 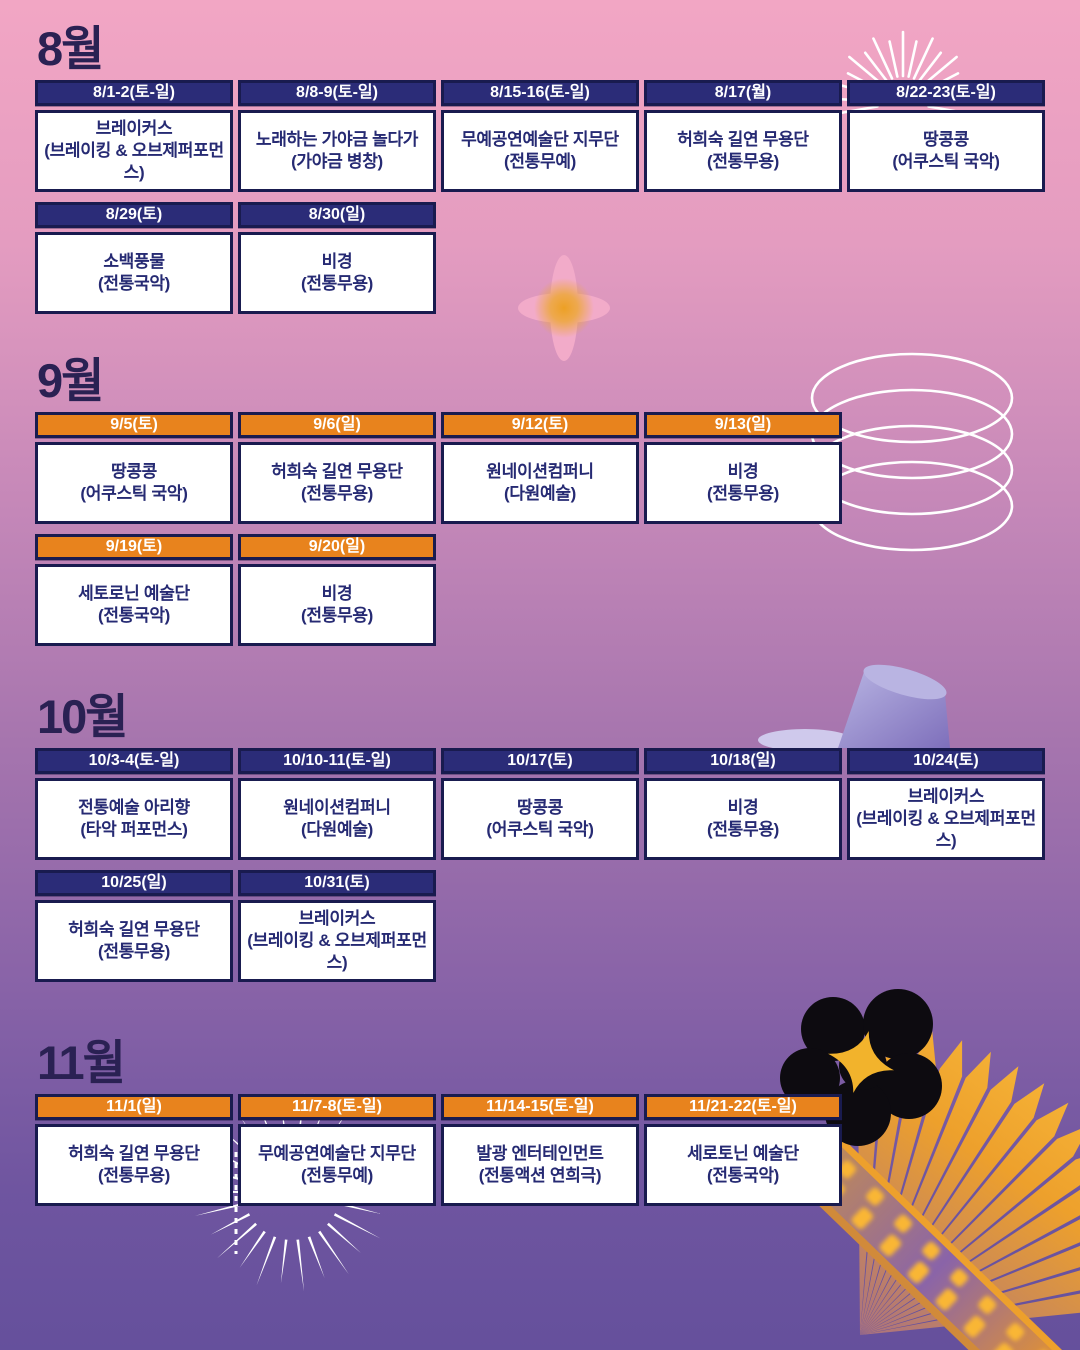 What do you see at coordinates (540, 1107) in the screenshot?
I see `event-date-header: 11/14-15(토-일)` at bounding box center [540, 1107].